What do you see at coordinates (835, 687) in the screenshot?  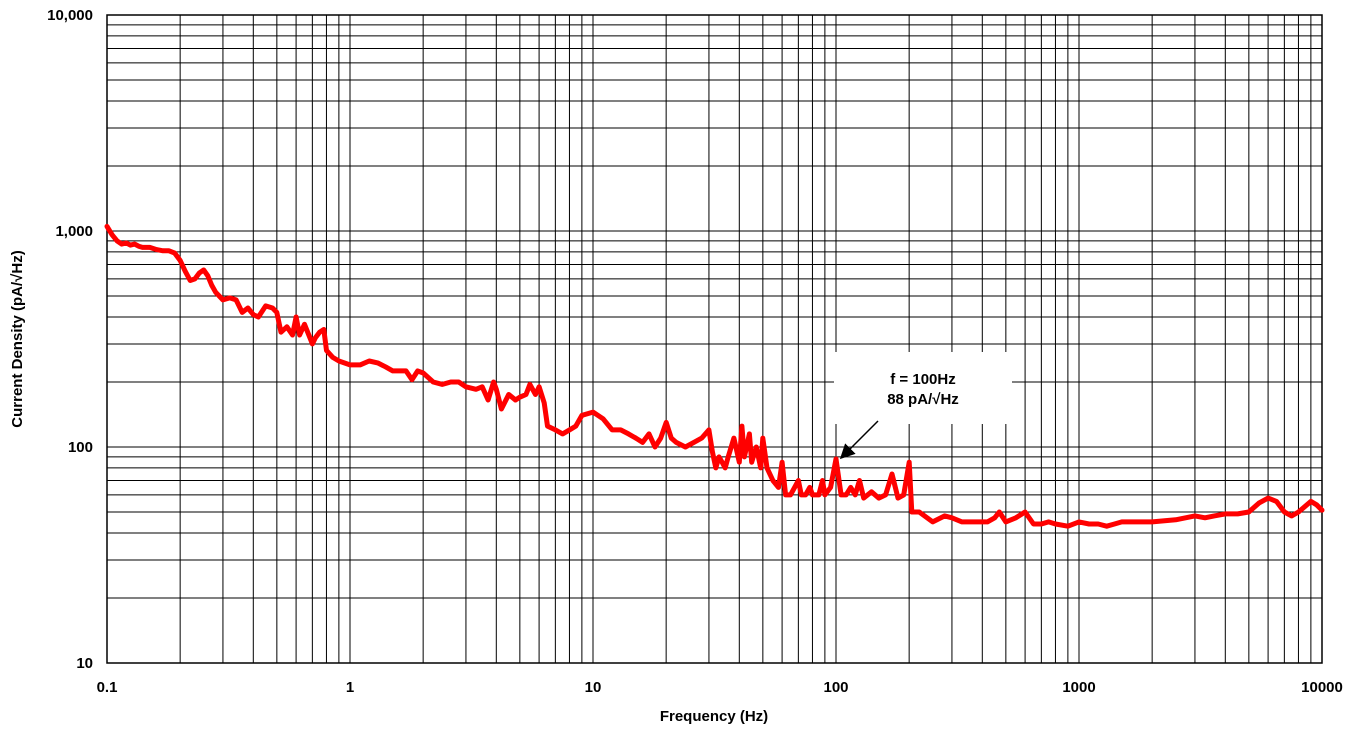 I see `x-tick-label: 100` at bounding box center [835, 687].